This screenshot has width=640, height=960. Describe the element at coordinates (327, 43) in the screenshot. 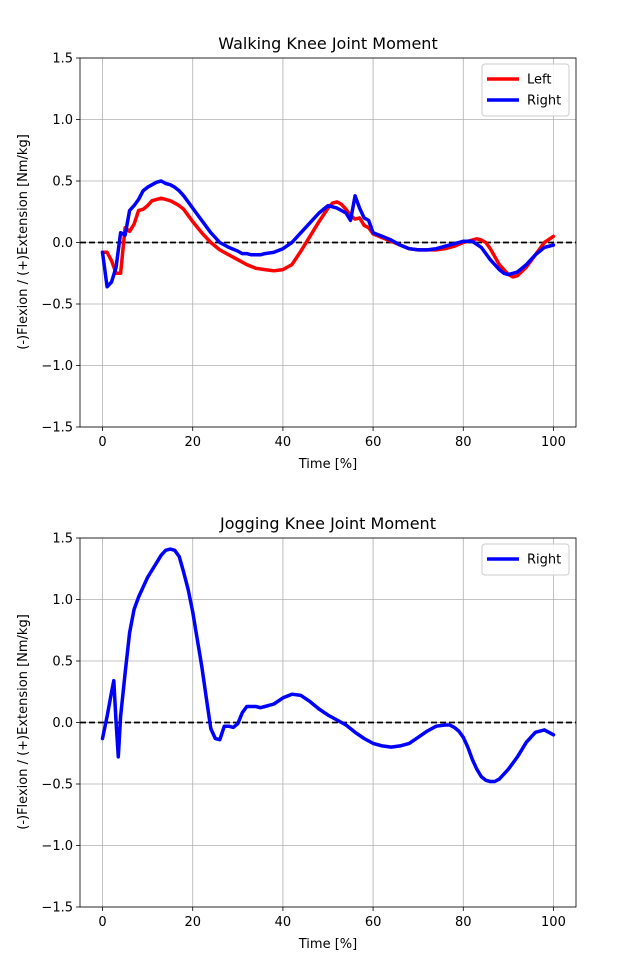

I see `chart-title: Walking Knee Joint Moment` at that location.